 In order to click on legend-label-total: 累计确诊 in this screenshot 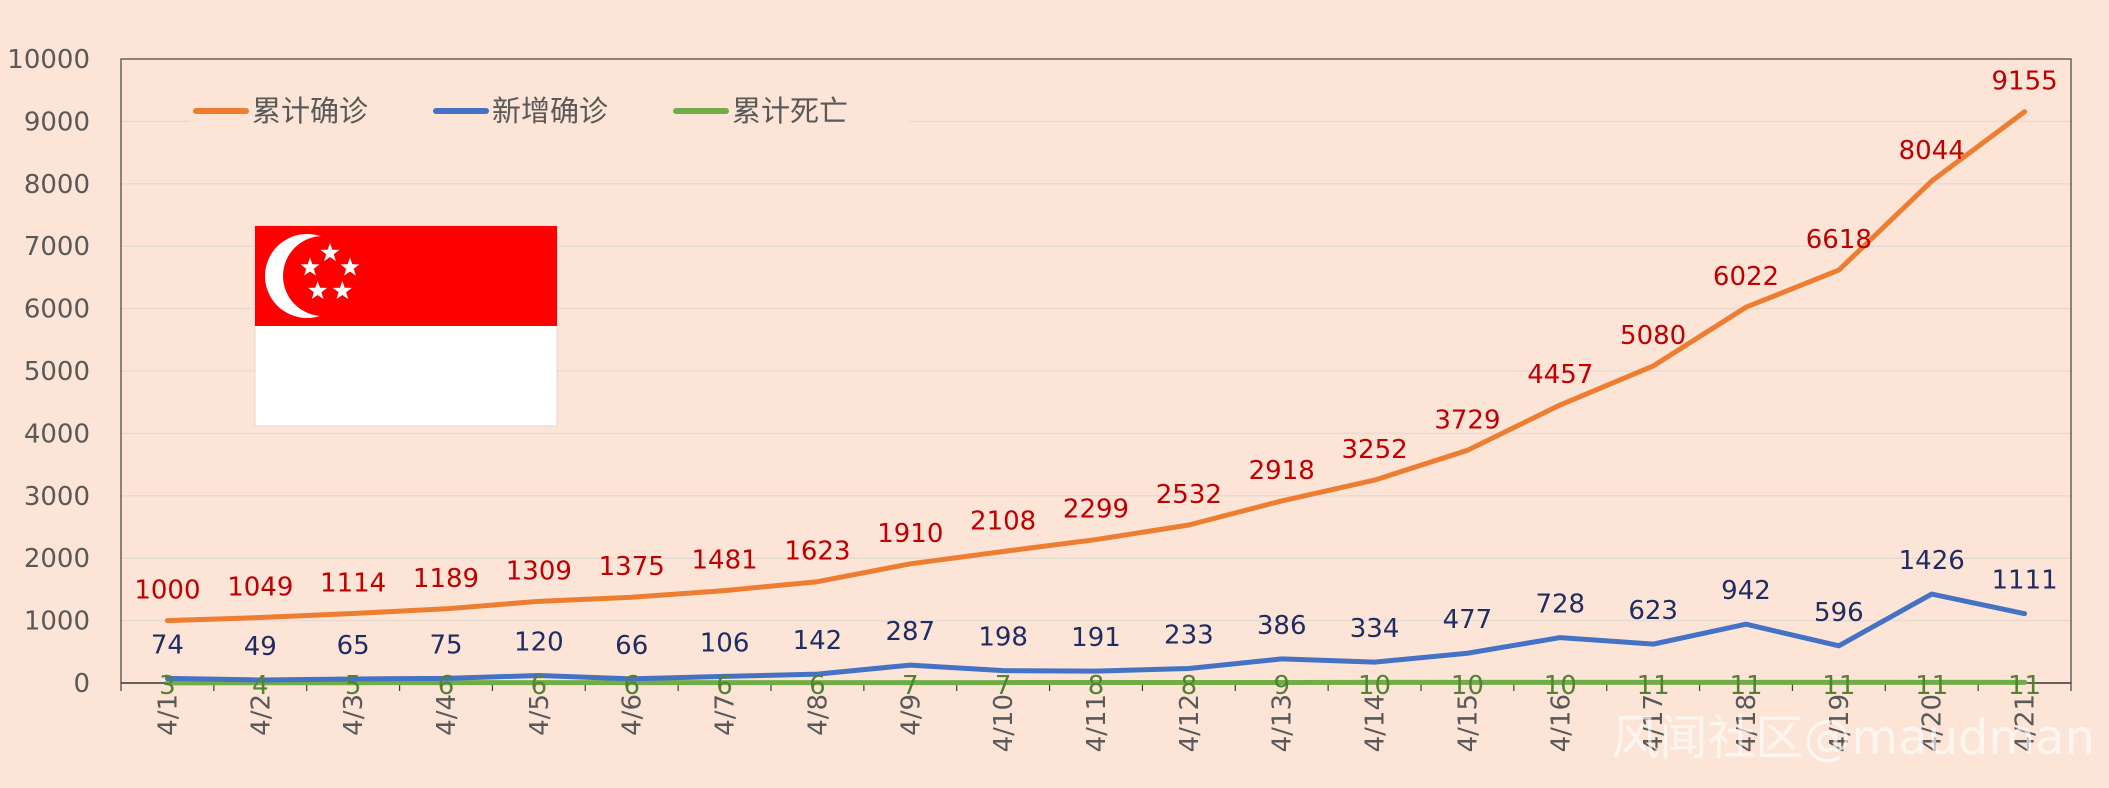, I will do `click(310, 111)`.